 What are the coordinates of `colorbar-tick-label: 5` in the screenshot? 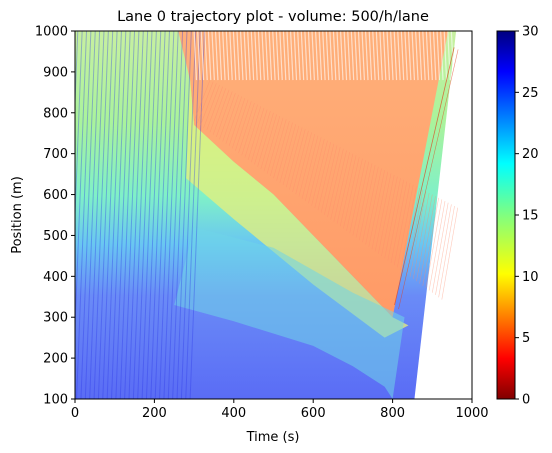 It's located at (526, 338).